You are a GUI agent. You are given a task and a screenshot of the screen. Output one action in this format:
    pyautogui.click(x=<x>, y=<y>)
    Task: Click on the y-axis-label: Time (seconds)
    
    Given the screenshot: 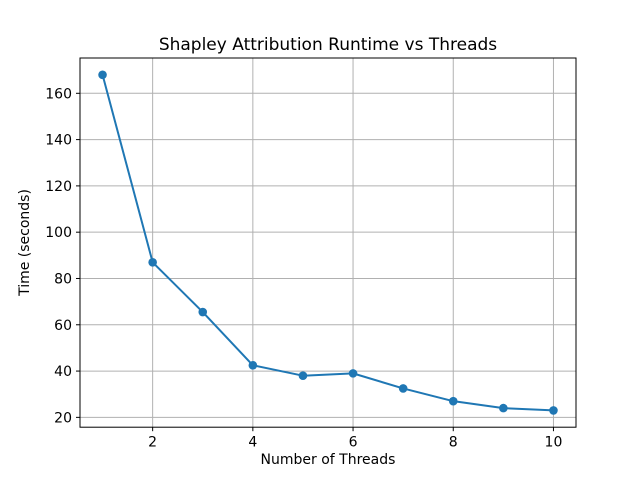 What is the action you would take?
    pyautogui.click(x=25, y=243)
    